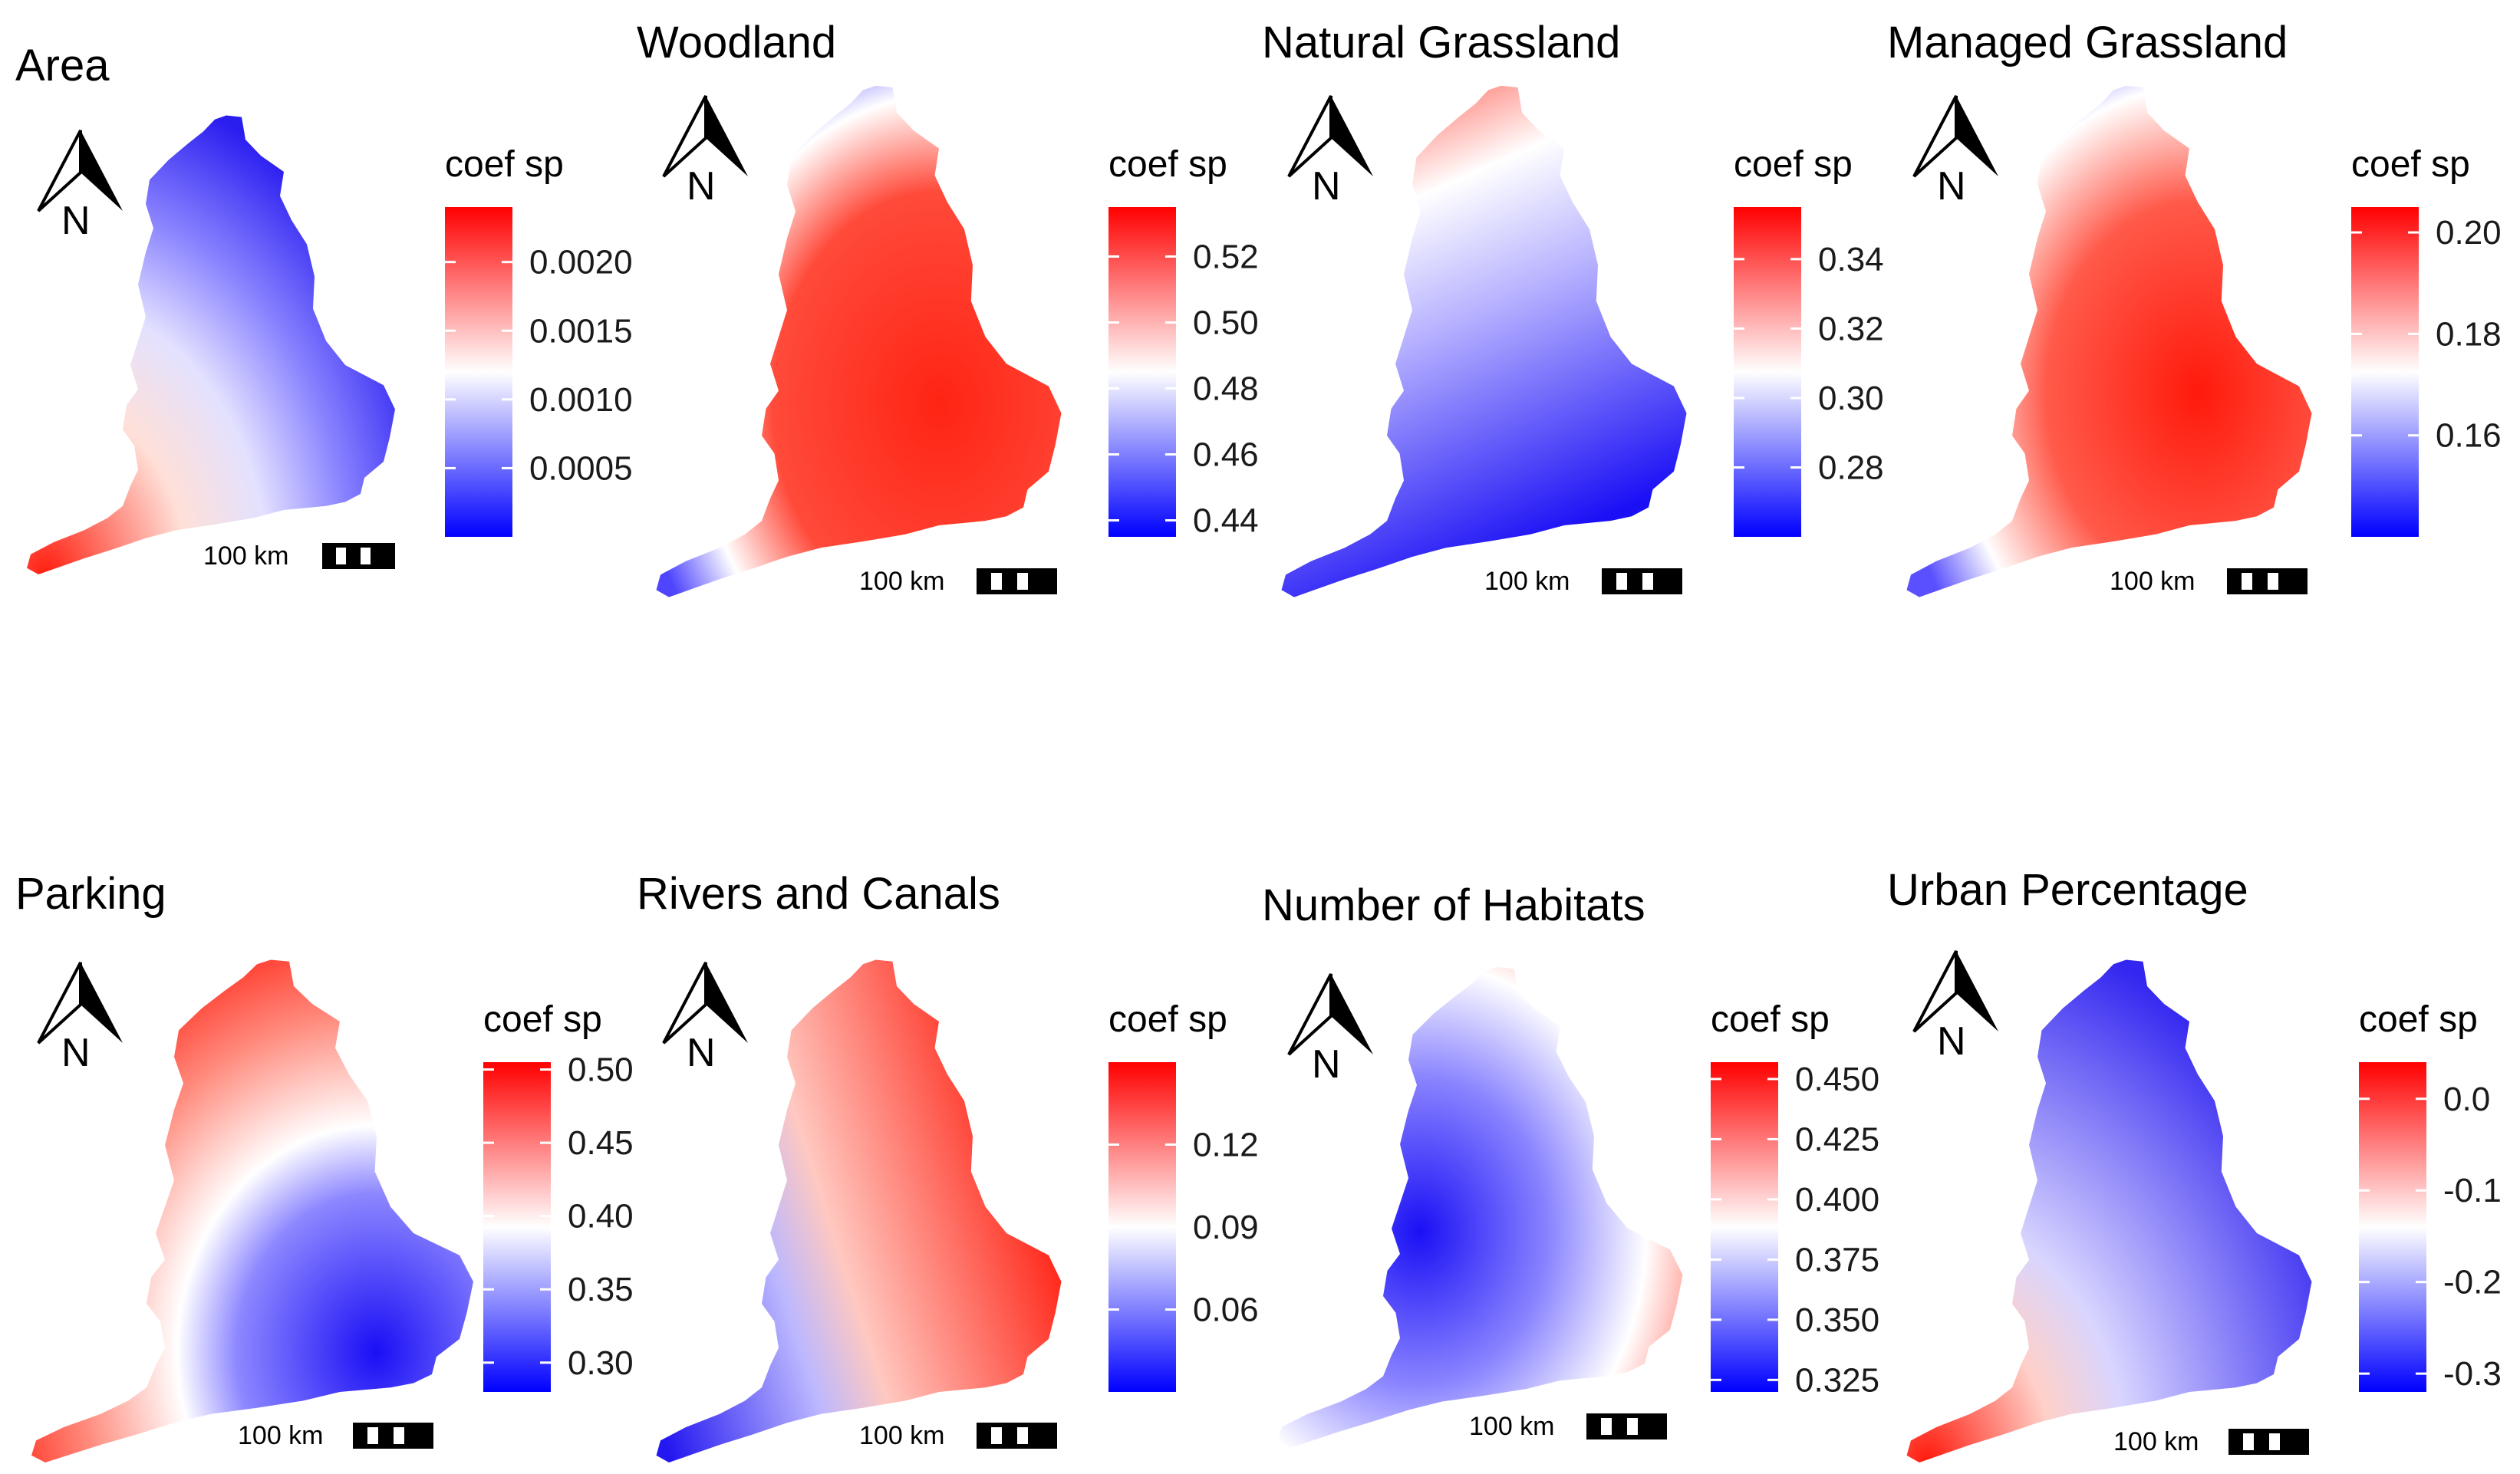 The height and width of the screenshot is (1474, 2520). What do you see at coordinates (2469, 436) in the screenshot?
I see `legend-tick-label: 0.16` at bounding box center [2469, 436].